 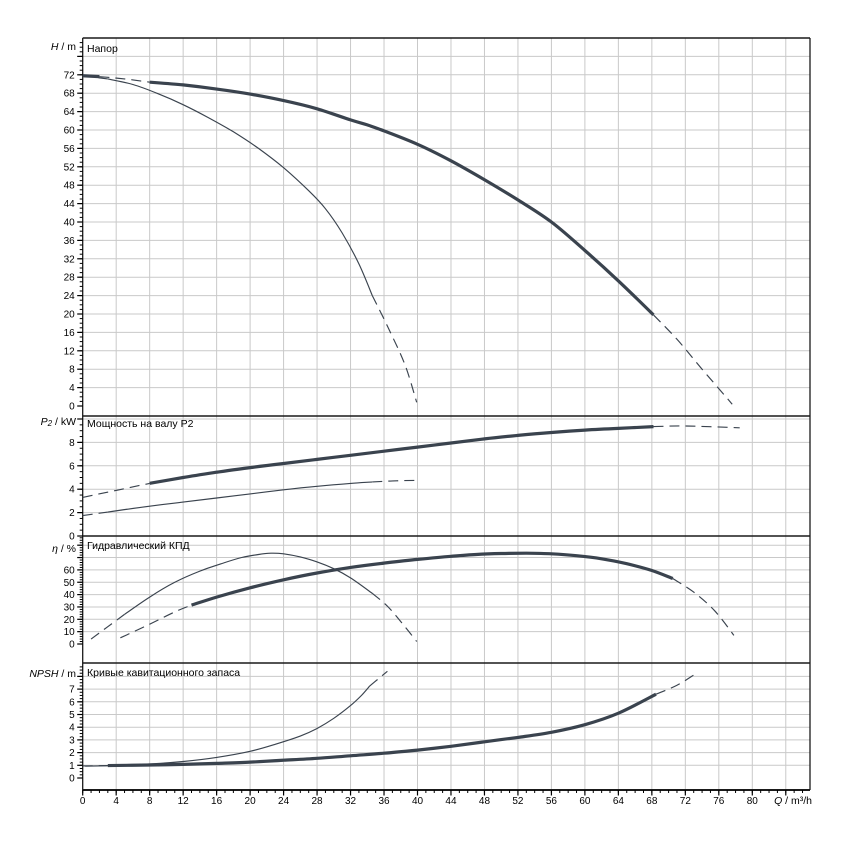 What do you see at coordinates (70, 112) in the screenshot?
I see `y-tick-label-head: 64` at bounding box center [70, 112].